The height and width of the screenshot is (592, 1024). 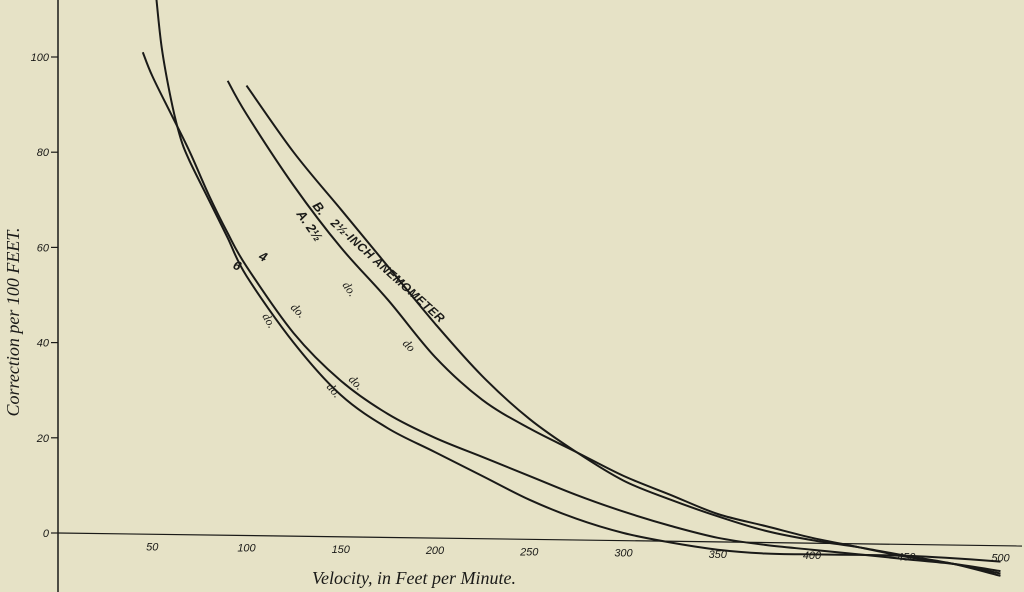 What do you see at coordinates (409, 345) in the screenshot?
I see `curve-label-a-do-2: do` at bounding box center [409, 345].